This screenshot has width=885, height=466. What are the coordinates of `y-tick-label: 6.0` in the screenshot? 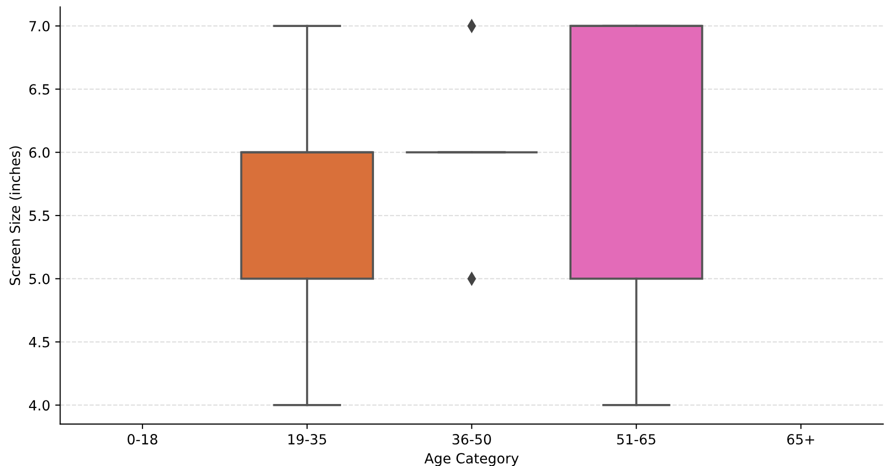 It's located at (39, 152).